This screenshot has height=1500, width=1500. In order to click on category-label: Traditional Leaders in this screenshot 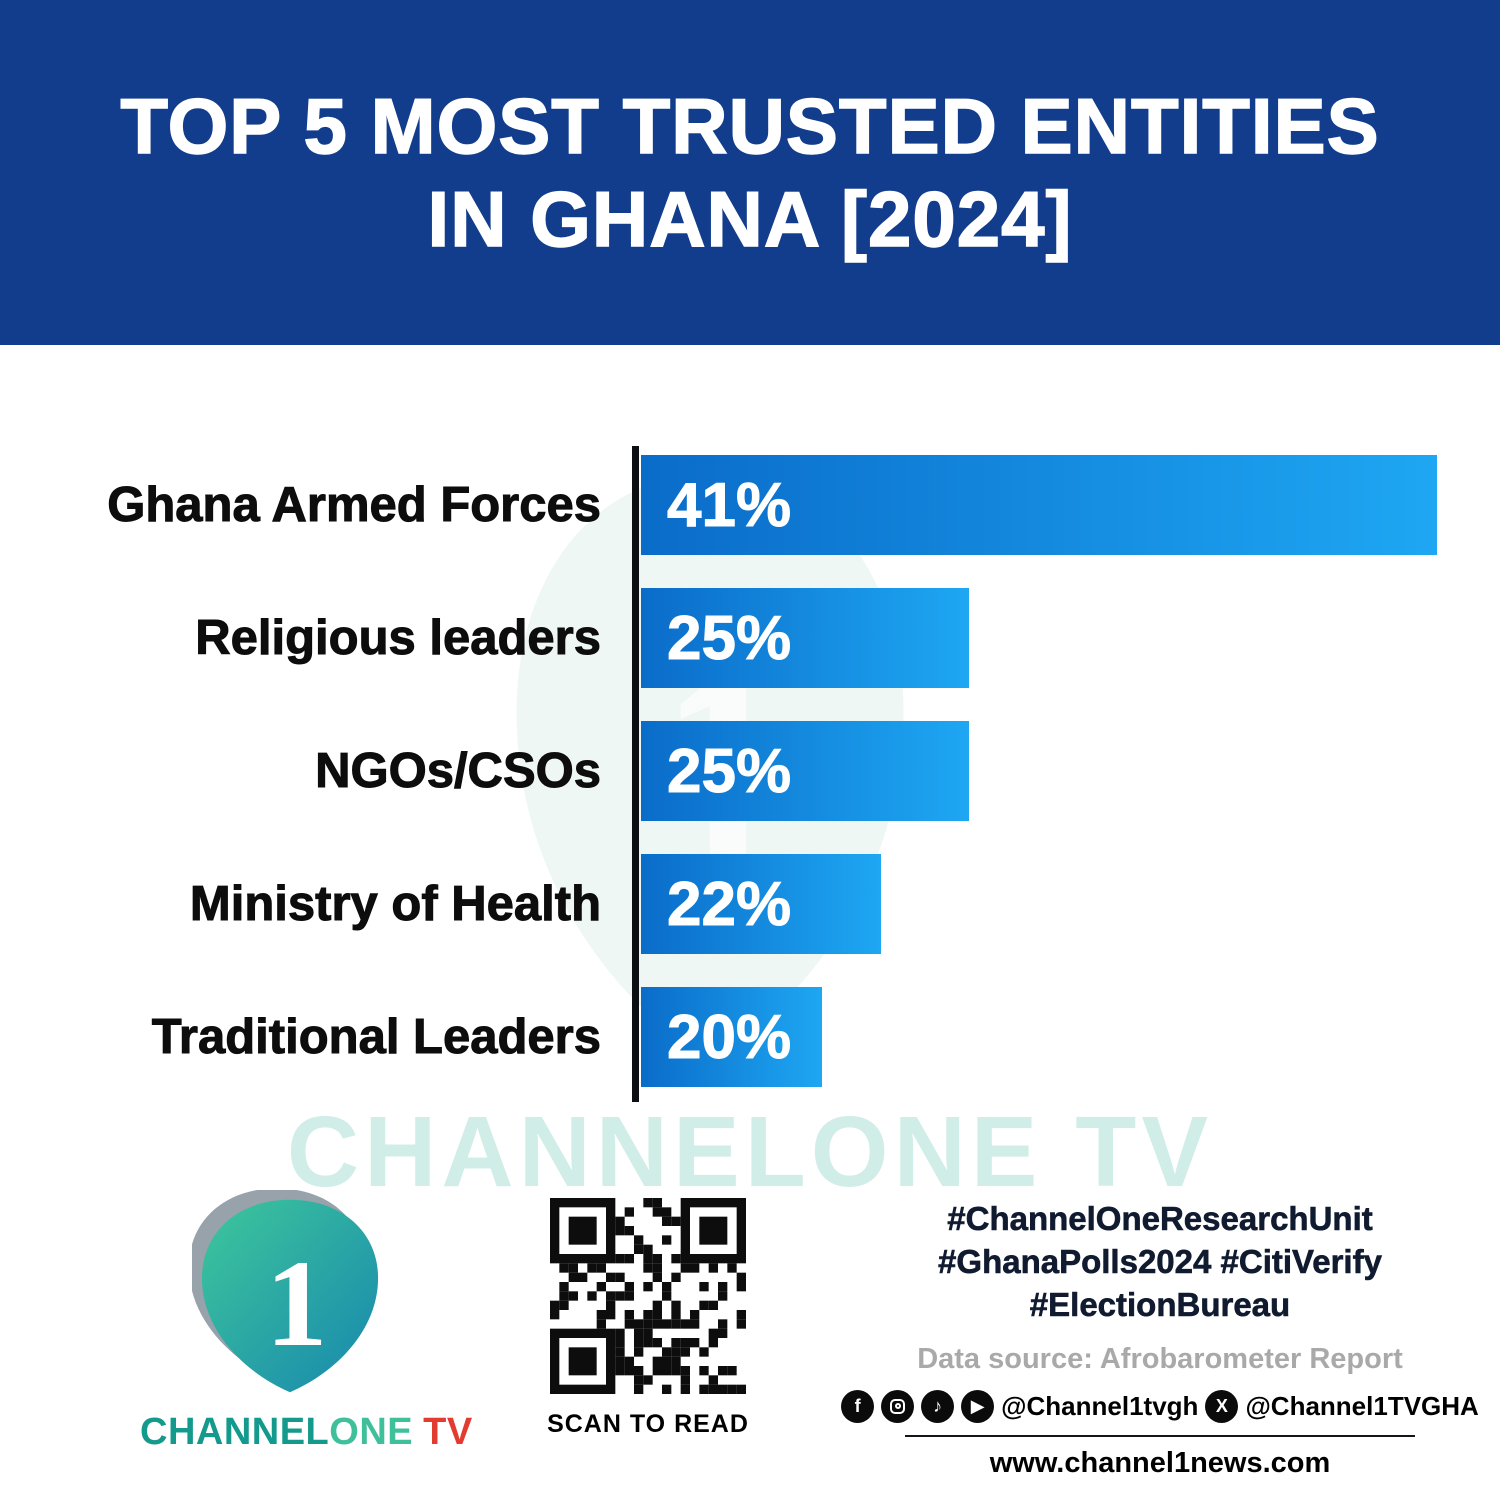, I will do `click(376, 1037)`.